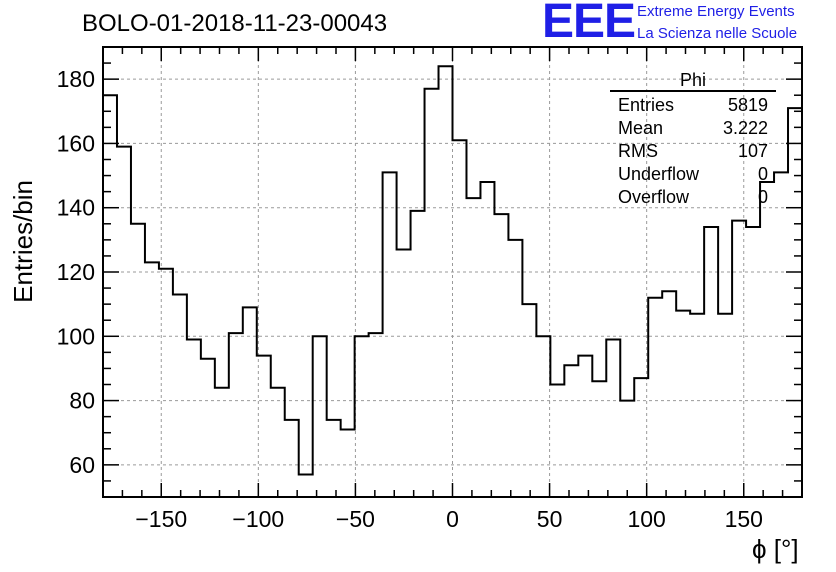 This screenshot has height=572, width=836. I want to click on stats-label: Underflow, so click(659, 174).